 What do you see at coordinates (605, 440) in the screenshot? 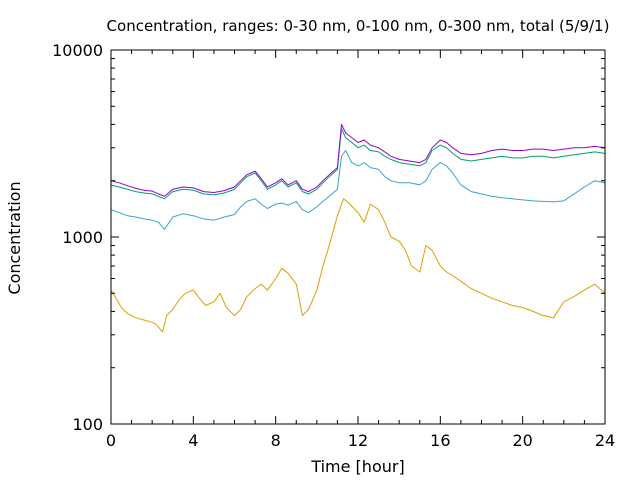
I see `x-tick-label: 24` at bounding box center [605, 440].